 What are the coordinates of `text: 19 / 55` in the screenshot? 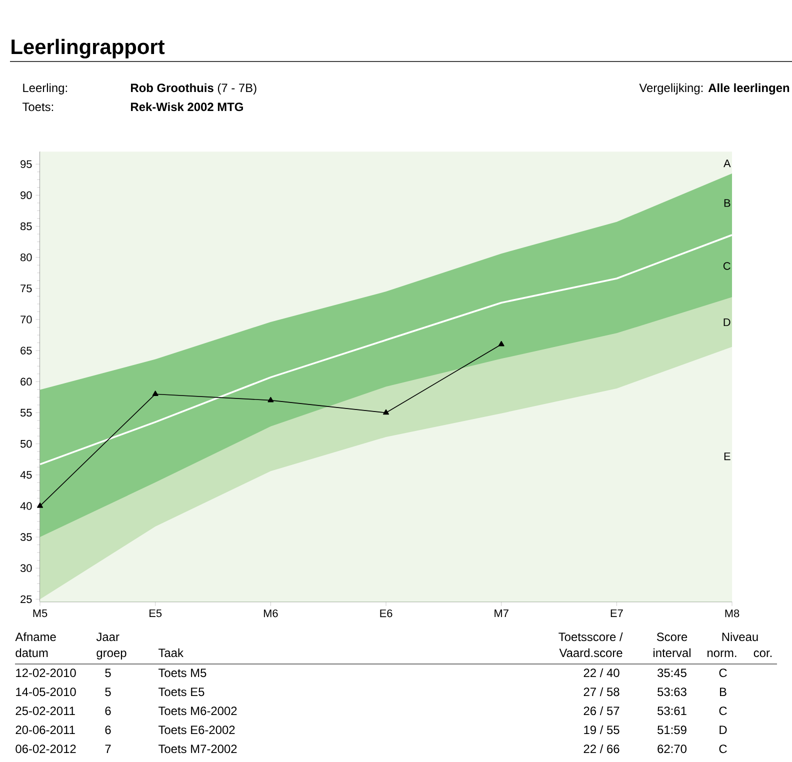 It's located at (602, 729).